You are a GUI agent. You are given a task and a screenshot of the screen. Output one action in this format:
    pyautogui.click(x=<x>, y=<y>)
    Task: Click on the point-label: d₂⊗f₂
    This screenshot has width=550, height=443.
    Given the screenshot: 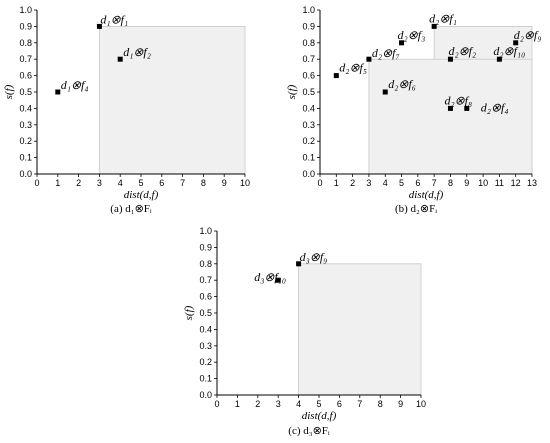 What is the action you would take?
    pyautogui.click(x=462, y=51)
    